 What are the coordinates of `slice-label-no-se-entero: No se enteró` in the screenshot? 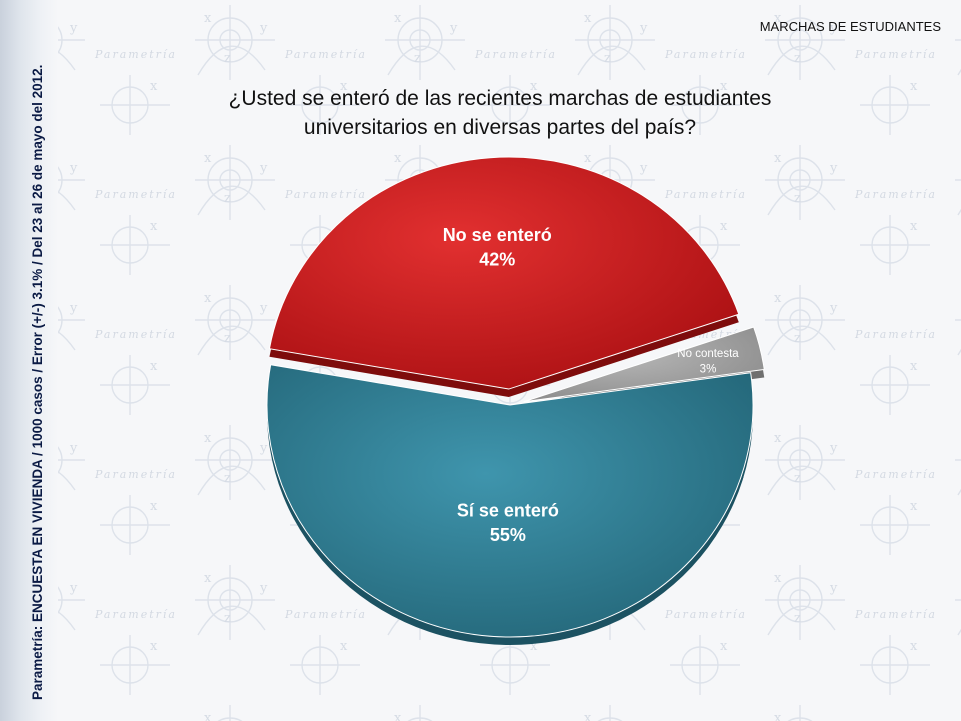 It's located at (497, 235).